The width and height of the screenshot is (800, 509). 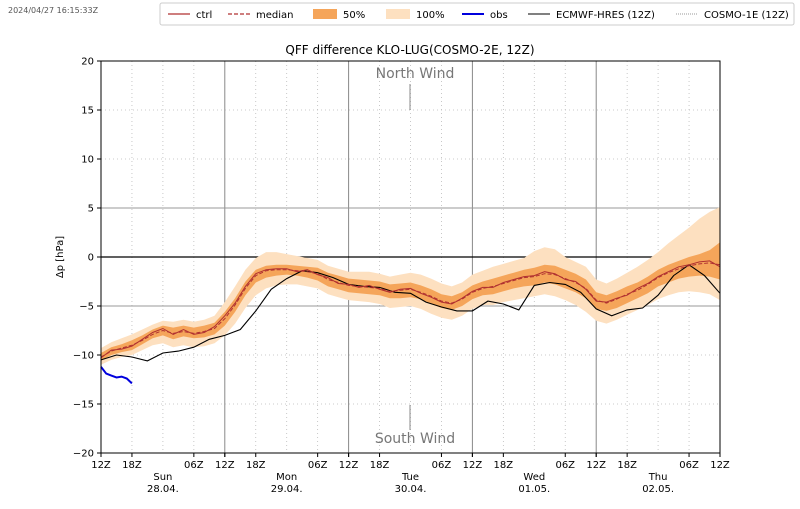 I want to click on y-tick-label: 10, so click(x=87, y=160).